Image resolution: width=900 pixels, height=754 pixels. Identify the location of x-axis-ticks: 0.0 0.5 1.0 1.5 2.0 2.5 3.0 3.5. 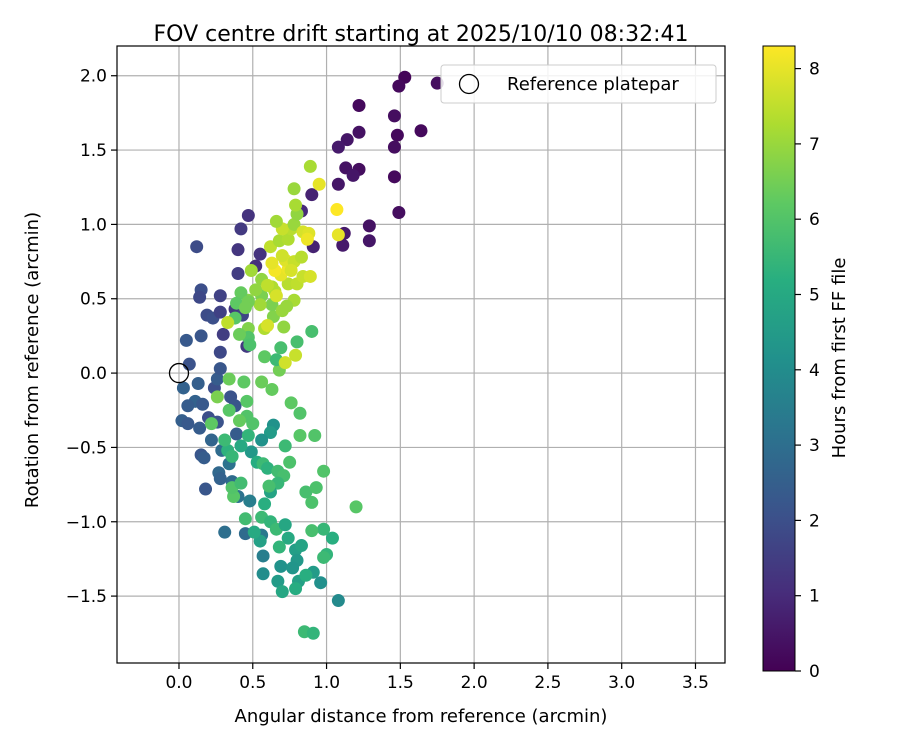
(437, 678).